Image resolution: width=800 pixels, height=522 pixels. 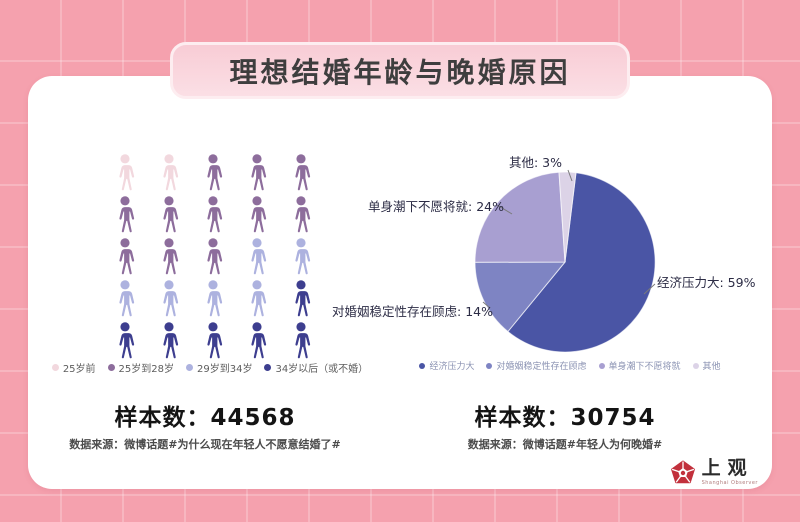 I want to click on legend-label: 经济压力大, so click(x=452, y=367).